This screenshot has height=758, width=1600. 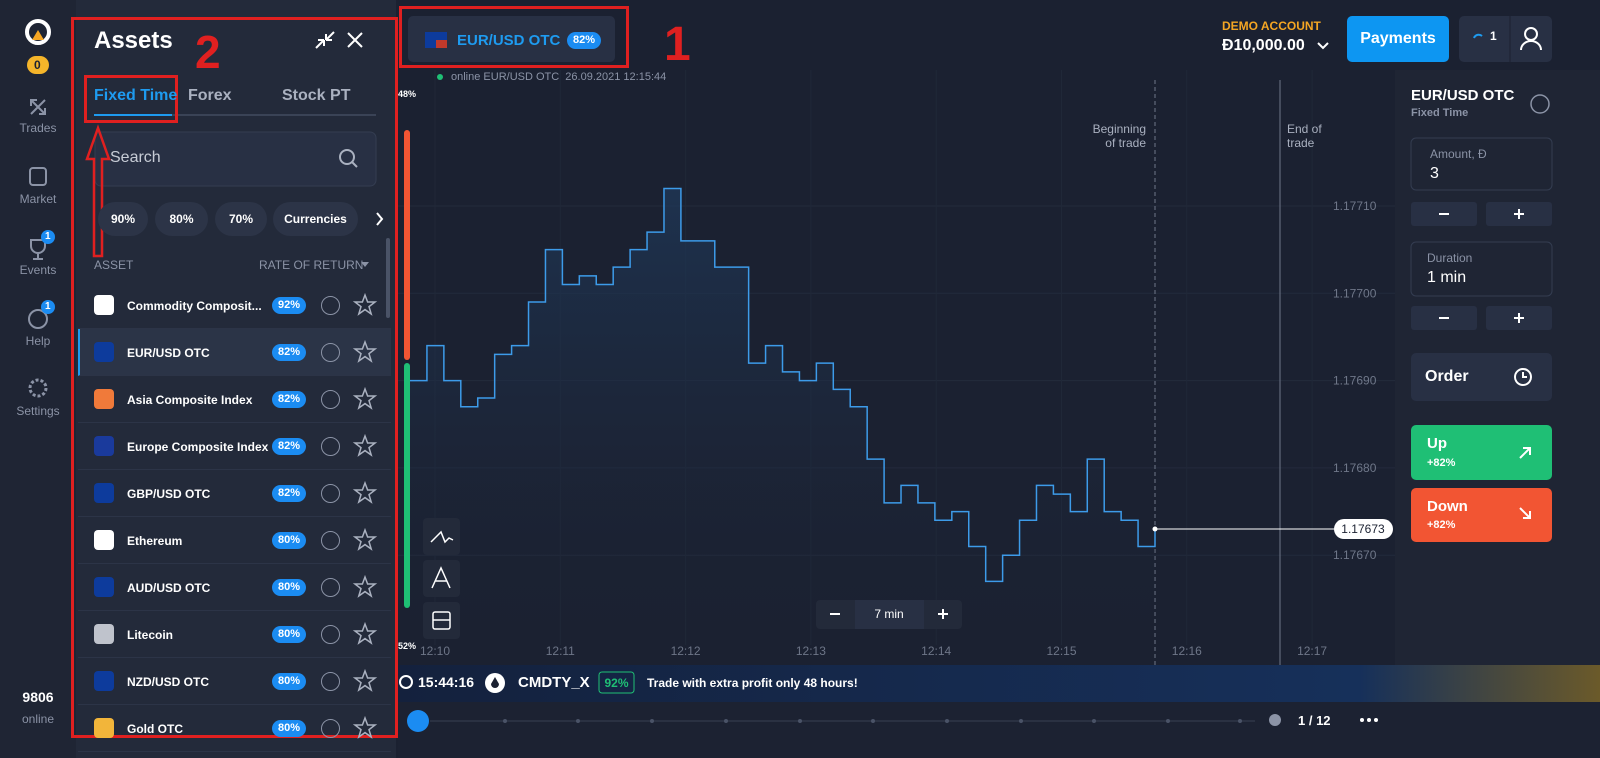 I want to click on timeframe-label: 7 min, so click(x=888, y=614).